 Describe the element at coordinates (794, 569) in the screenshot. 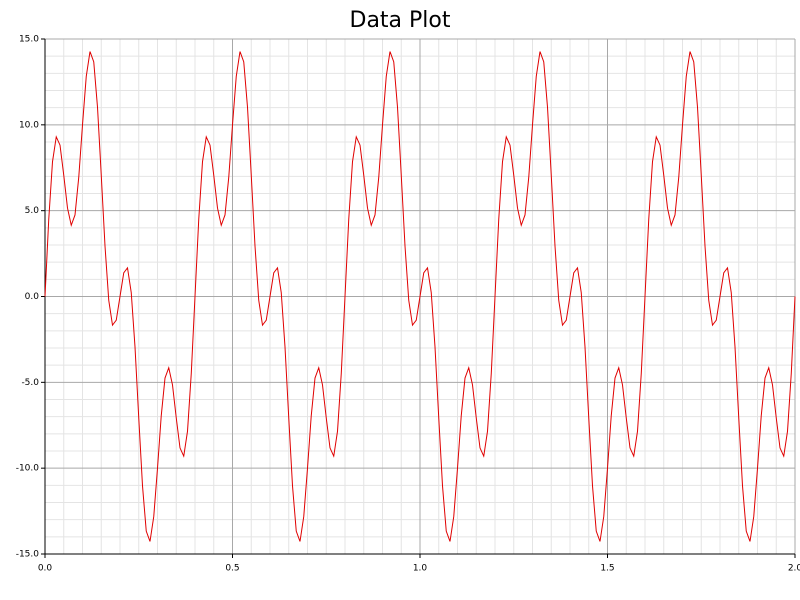

I see `x-tick-label: 2.0` at that location.